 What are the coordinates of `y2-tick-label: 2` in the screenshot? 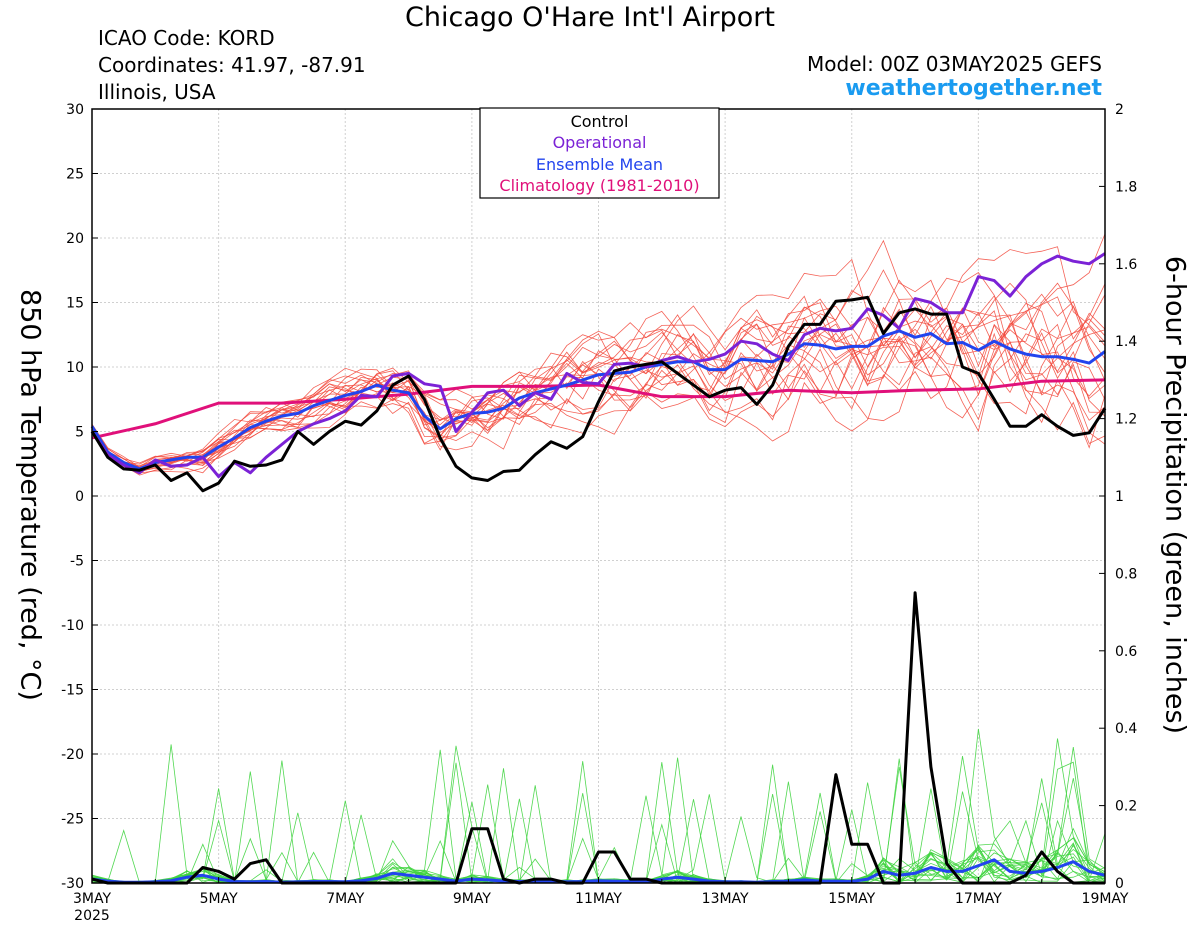 It's located at (1119, 110).